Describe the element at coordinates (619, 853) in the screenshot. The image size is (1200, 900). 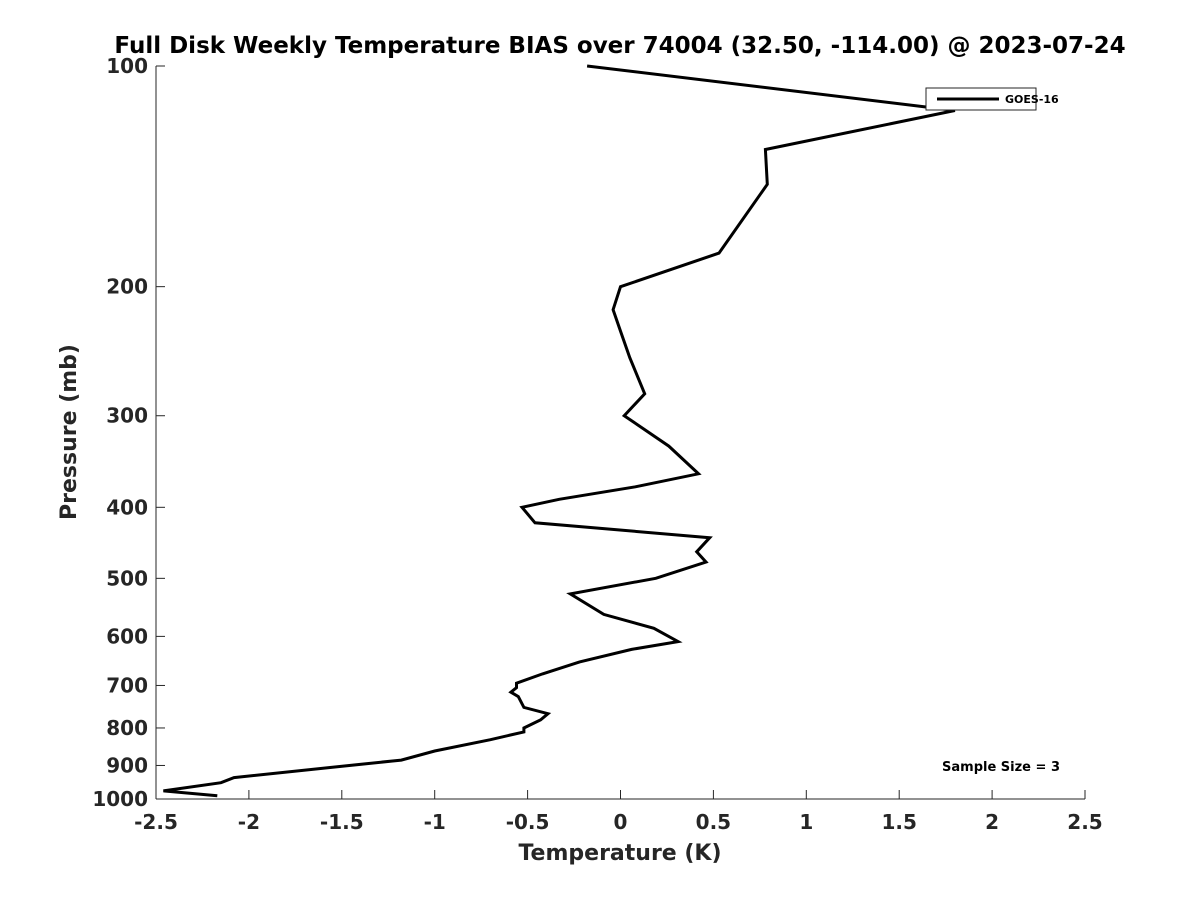
I see `x-axis-label: Temperature (K)` at that location.